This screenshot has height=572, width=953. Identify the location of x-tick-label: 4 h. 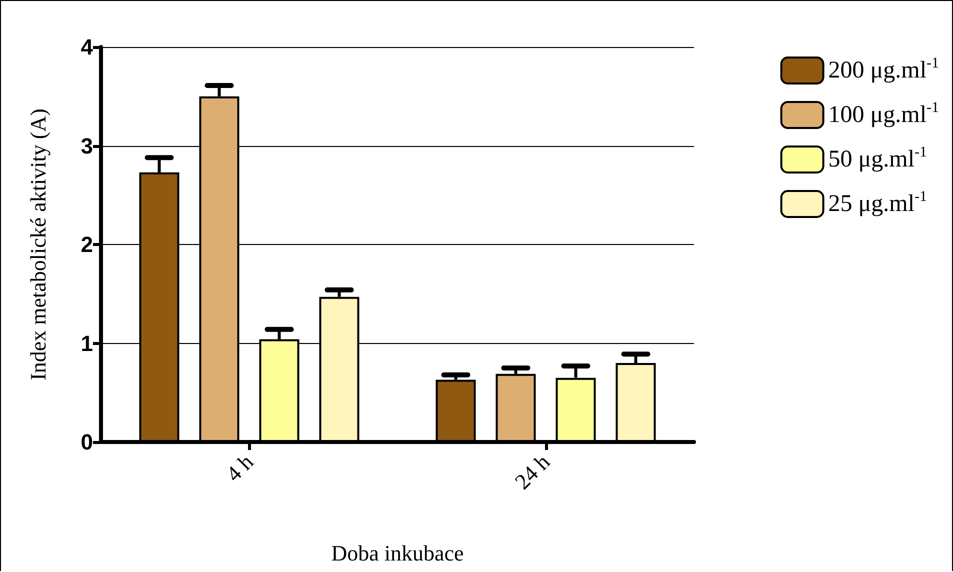
(239, 467).